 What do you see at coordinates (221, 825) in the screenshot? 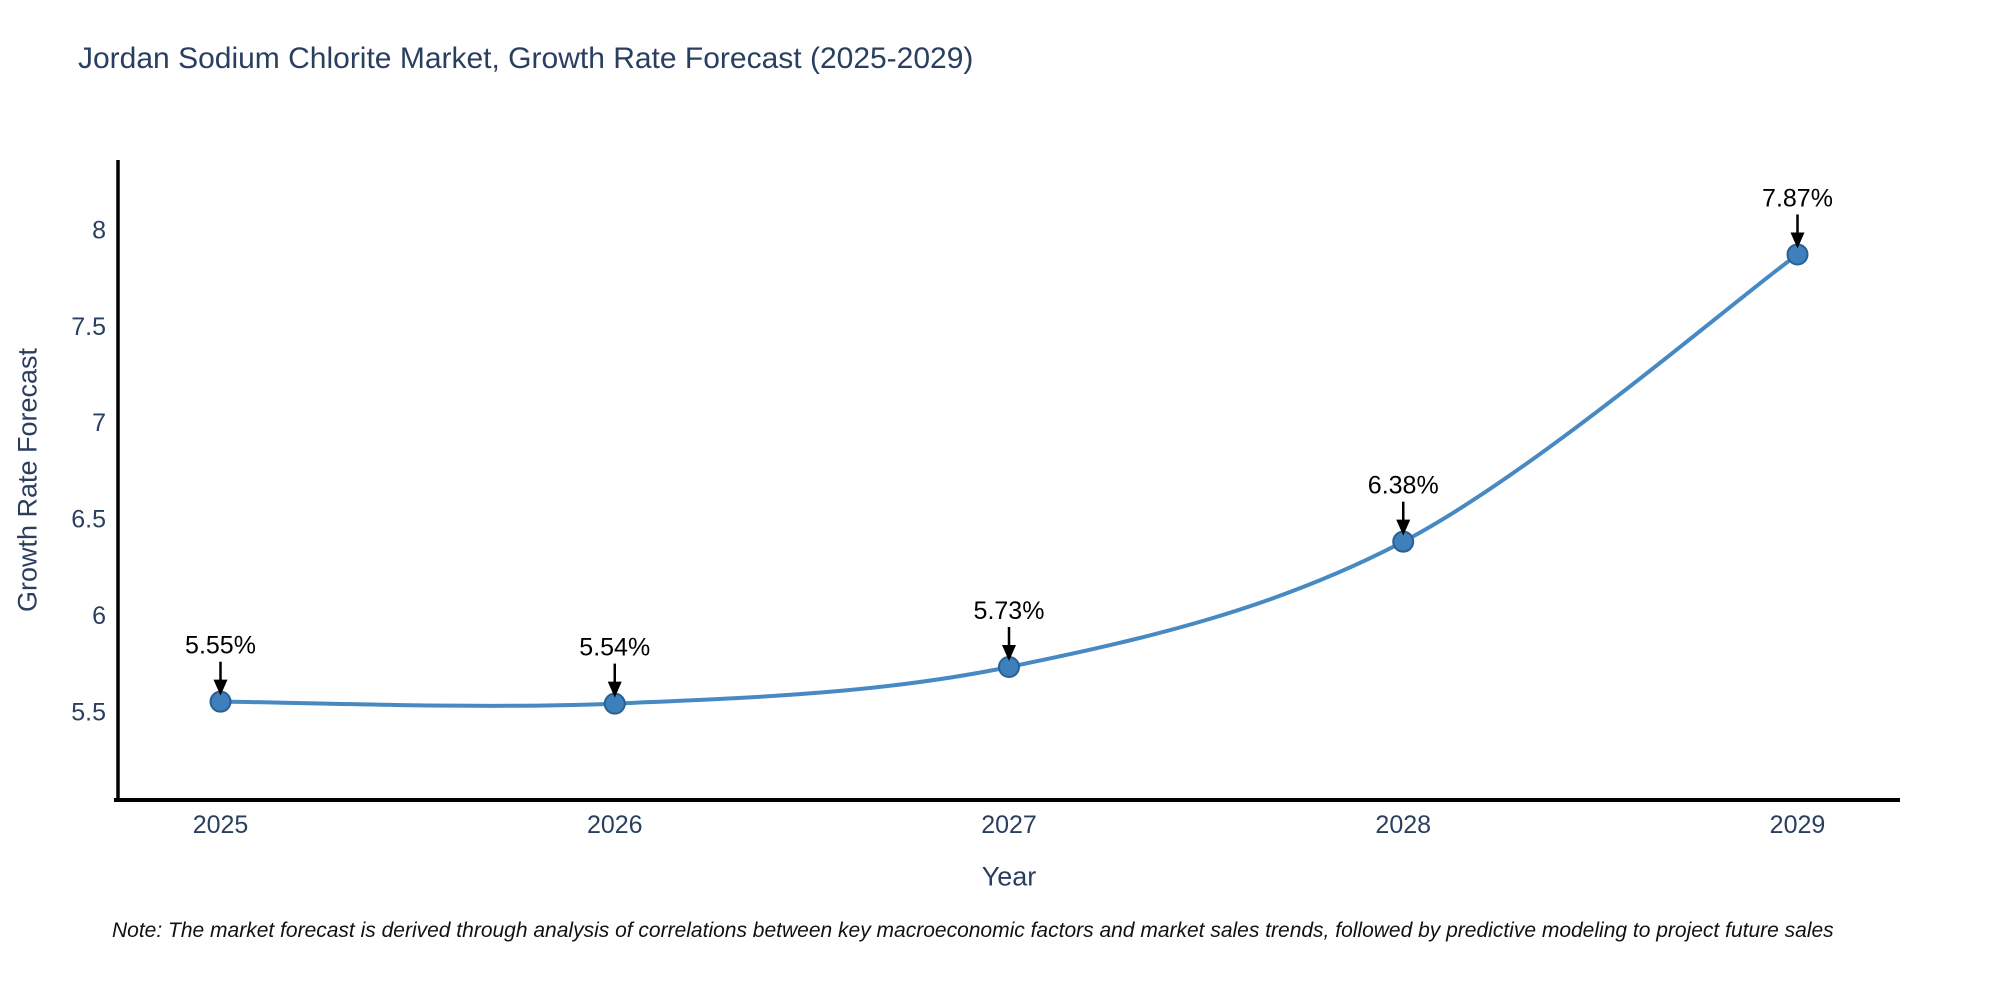
I see `x-tick-label: 2025` at bounding box center [221, 825].